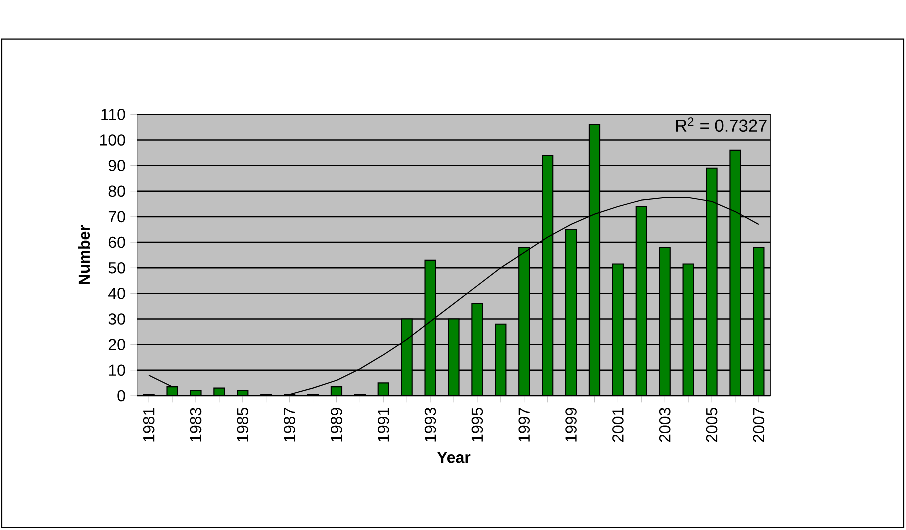 The image size is (906, 530). What do you see at coordinates (117, 344) in the screenshot?
I see `y-tick-label: 20` at bounding box center [117, 344].